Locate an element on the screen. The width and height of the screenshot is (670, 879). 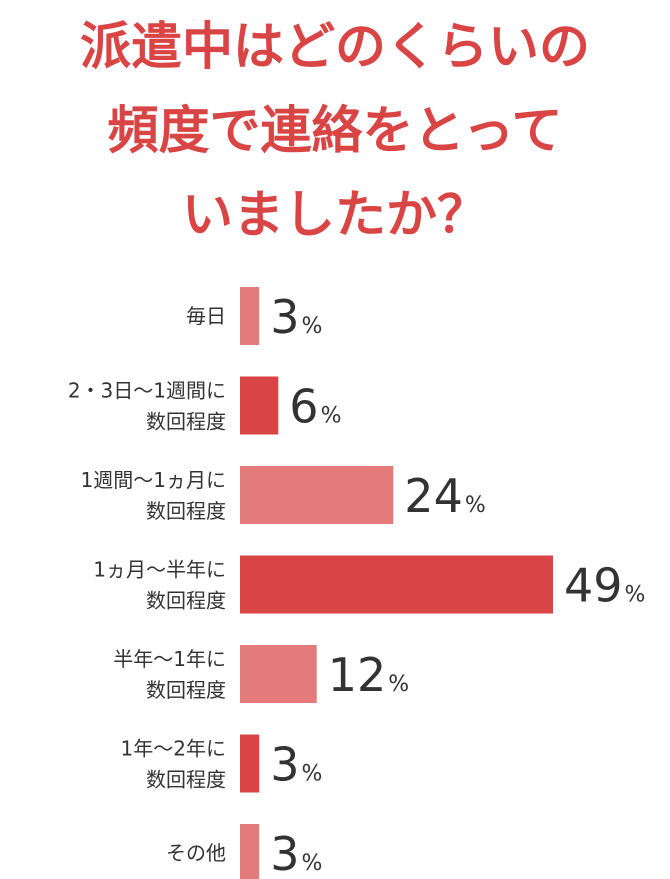
category-label-2-line-0: 1週間〜1ヵ月に is located at coordinates (153, 480).